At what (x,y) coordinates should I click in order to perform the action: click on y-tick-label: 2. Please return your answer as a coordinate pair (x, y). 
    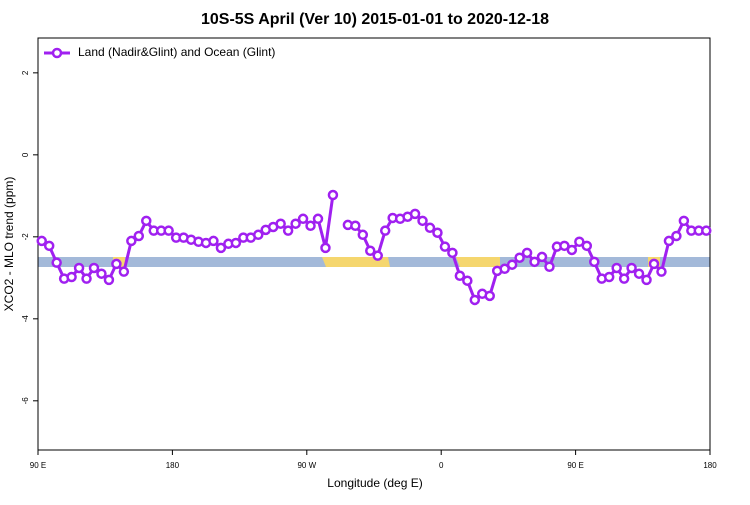
    Looking at the image, I should click on (25, 72).